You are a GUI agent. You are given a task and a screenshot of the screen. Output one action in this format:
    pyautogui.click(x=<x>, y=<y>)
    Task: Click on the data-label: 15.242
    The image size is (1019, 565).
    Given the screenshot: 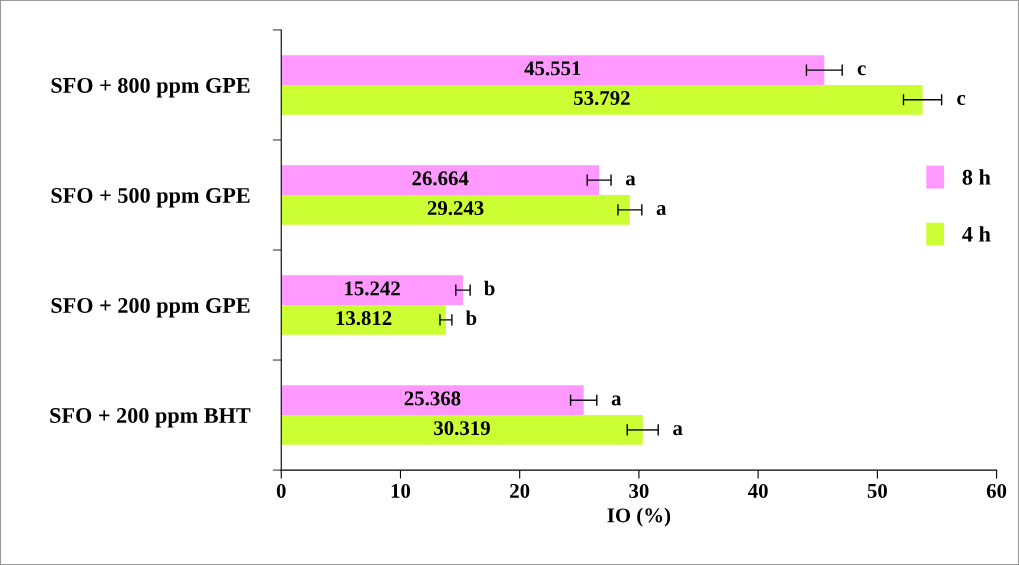 What is the action you would take?
    pyautogui.click(x=372, y=288)
    